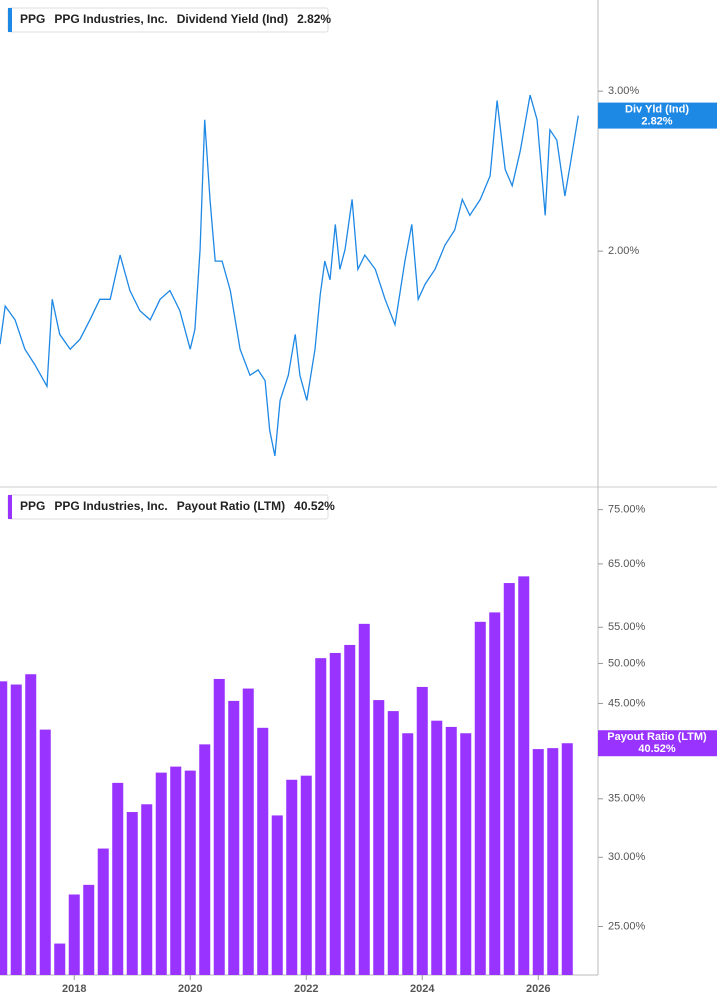 Image resolution: width=717 pixels, height=1005 pixels. I want to click on y-tick-label: 50.00%, so click(627, 663).